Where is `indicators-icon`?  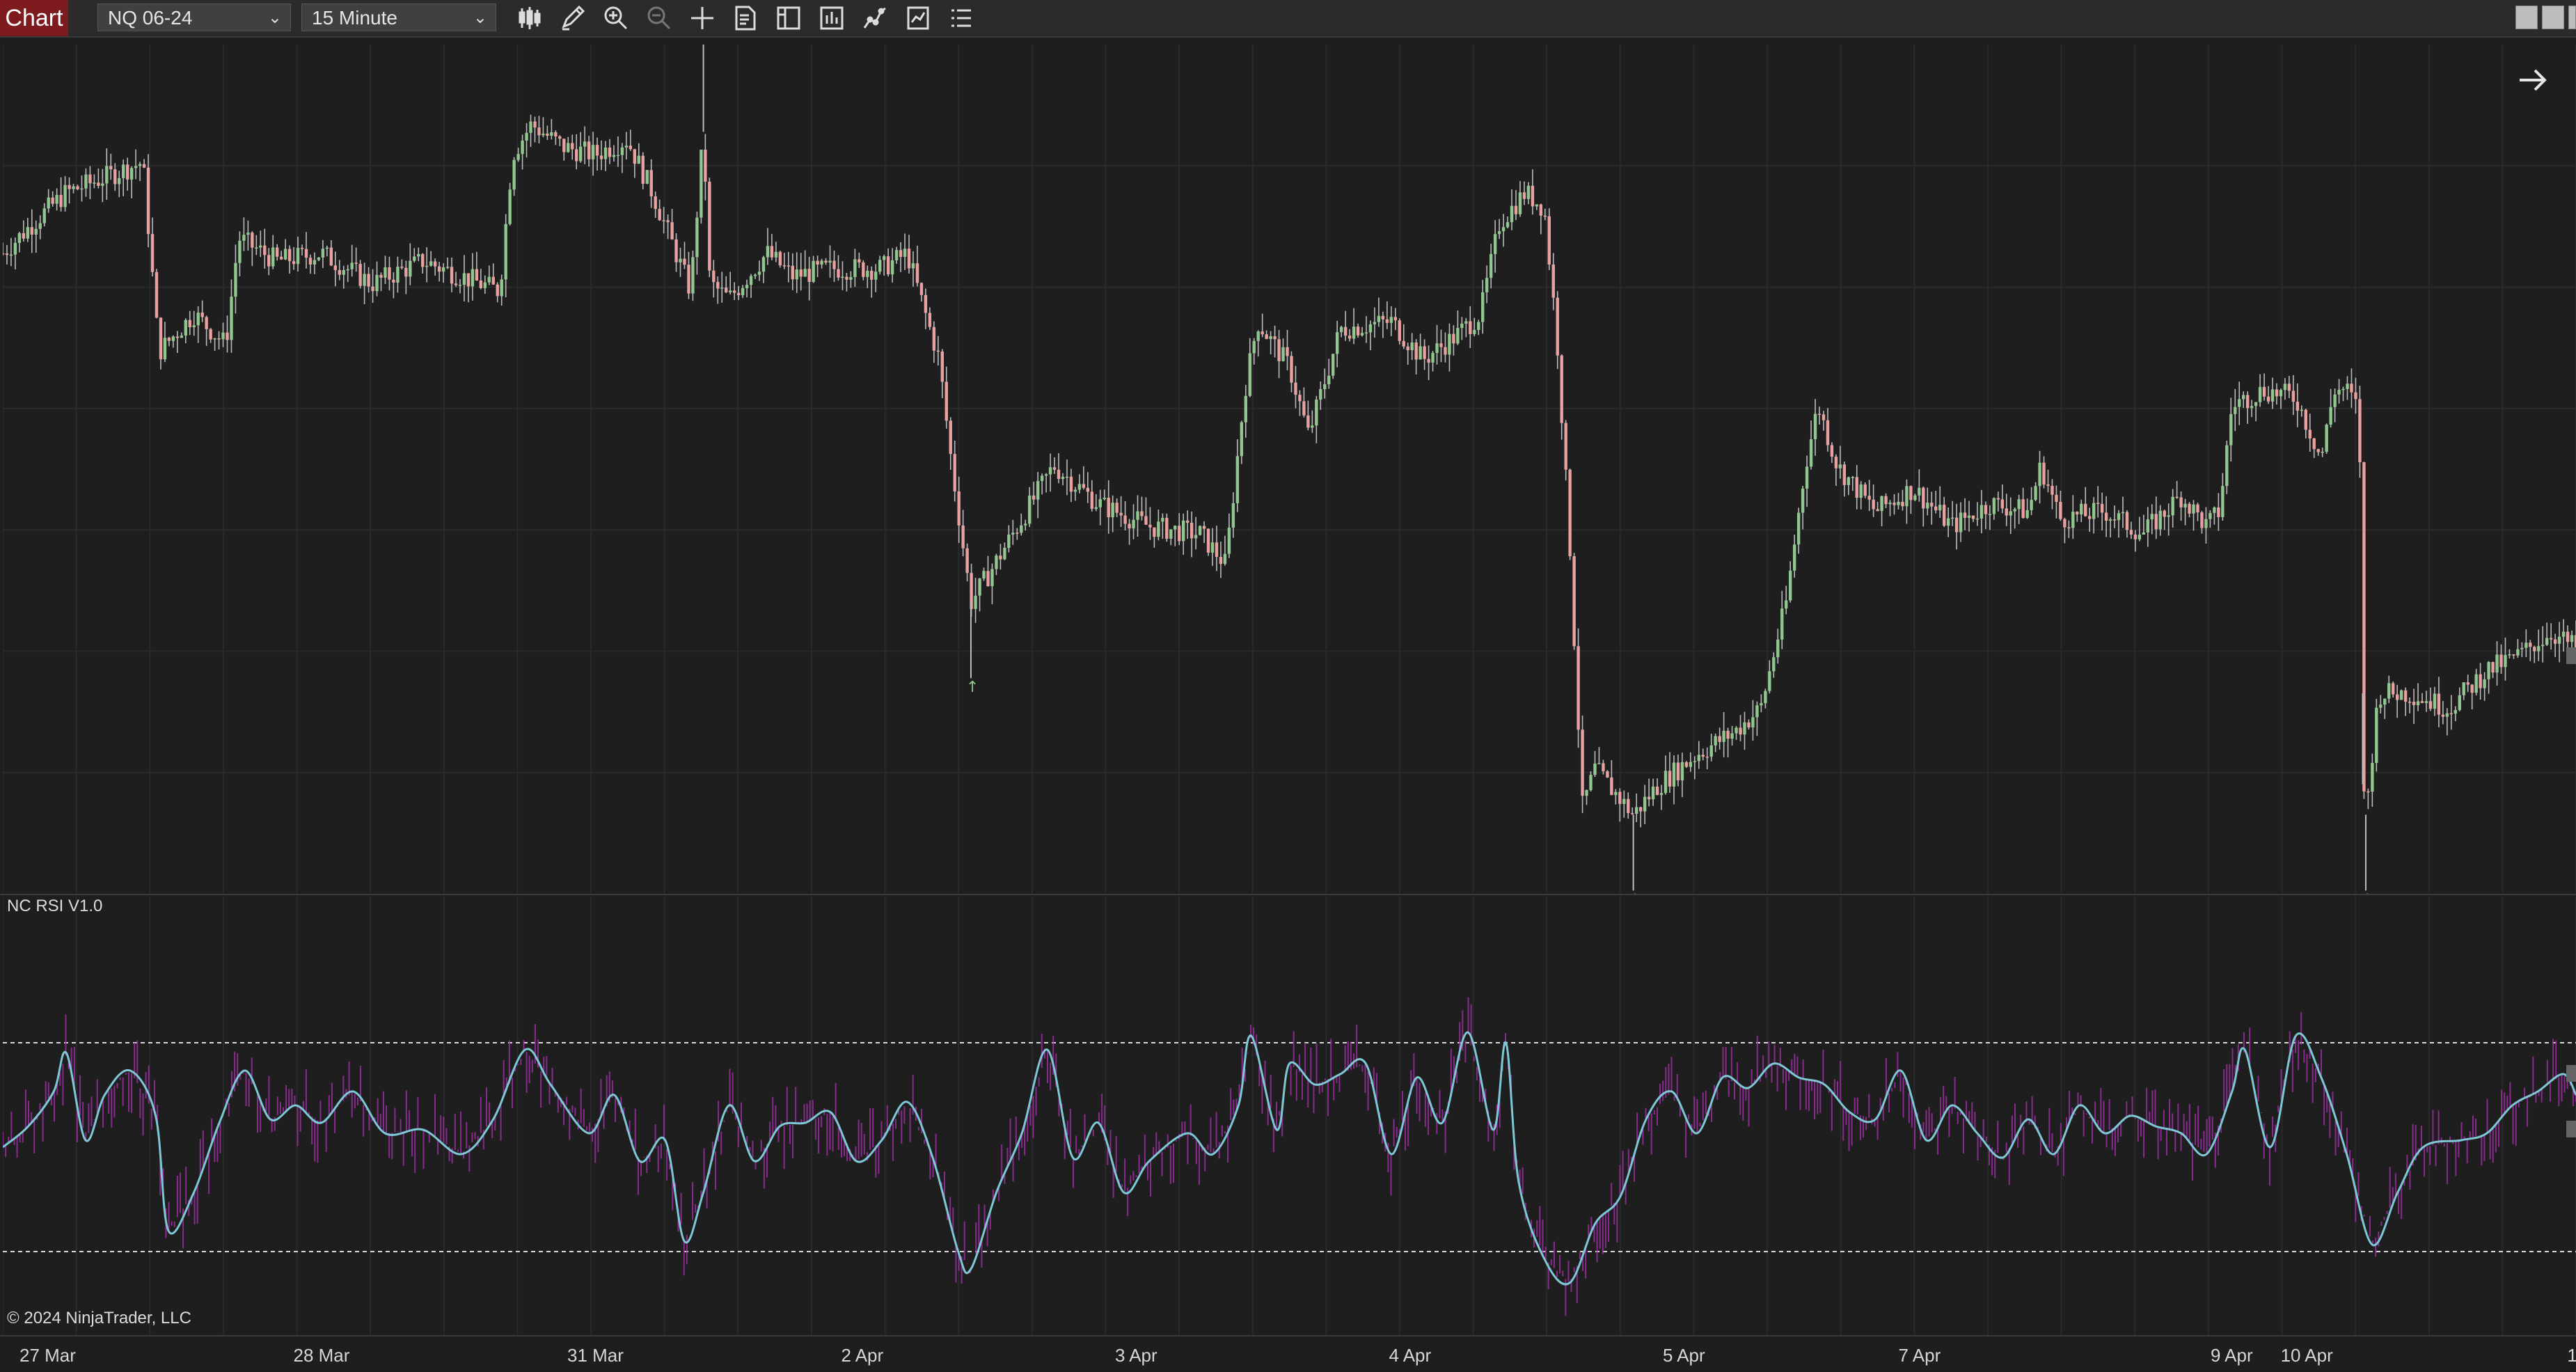 indicators-icon is located at coordinates (875, 18).